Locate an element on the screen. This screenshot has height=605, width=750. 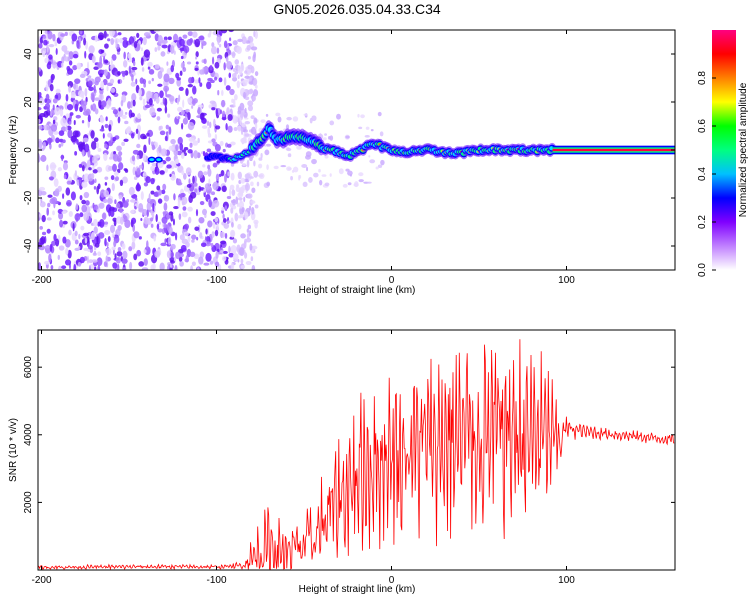
y-tick-label: 4000 is located at coordinates (28, 434).